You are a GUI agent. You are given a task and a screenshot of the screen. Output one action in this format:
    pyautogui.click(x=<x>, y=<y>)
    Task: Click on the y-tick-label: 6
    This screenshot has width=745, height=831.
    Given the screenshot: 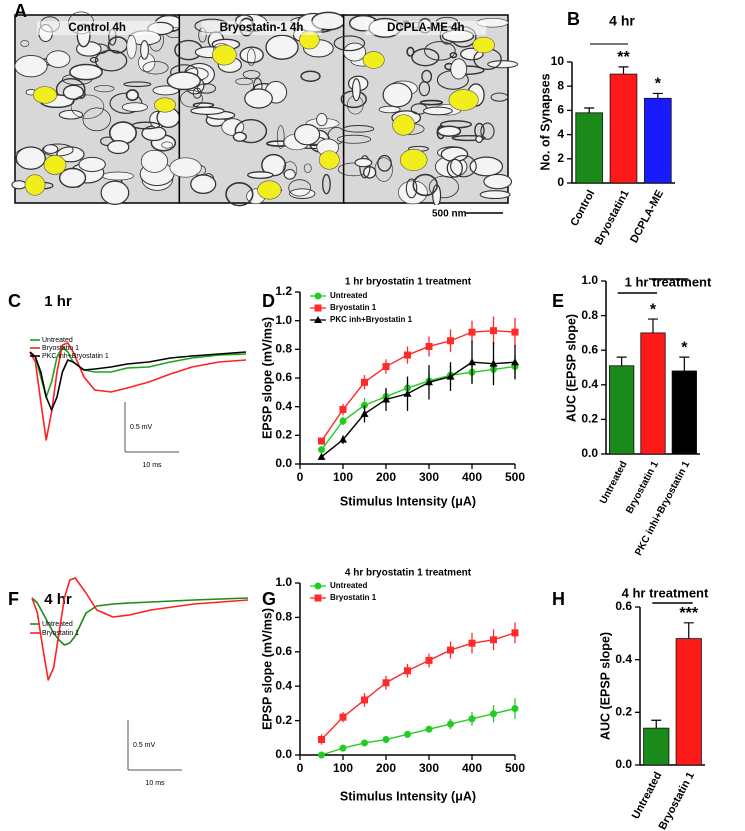 What is the action you would take?
    pyautogui.click(x=560, y=110)
    